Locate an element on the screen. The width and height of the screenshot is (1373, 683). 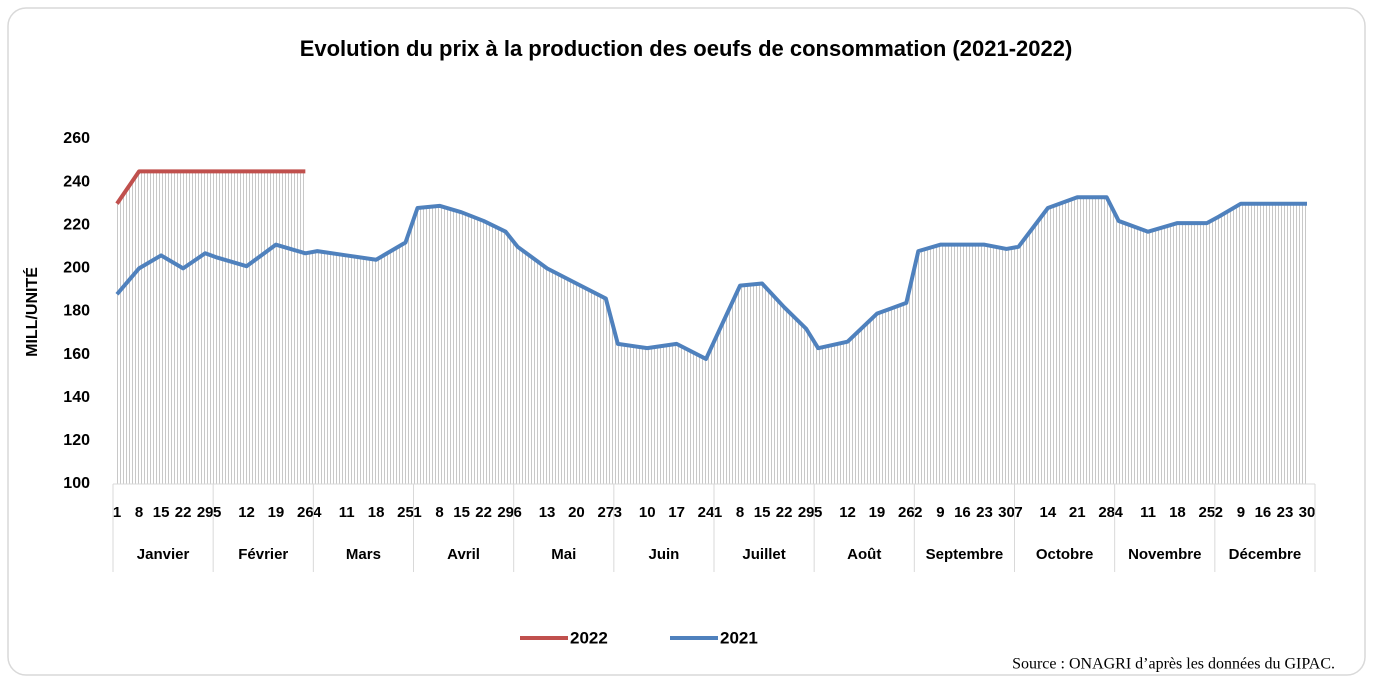
x-tick-label: 17 is located at coordinates (676, 512).